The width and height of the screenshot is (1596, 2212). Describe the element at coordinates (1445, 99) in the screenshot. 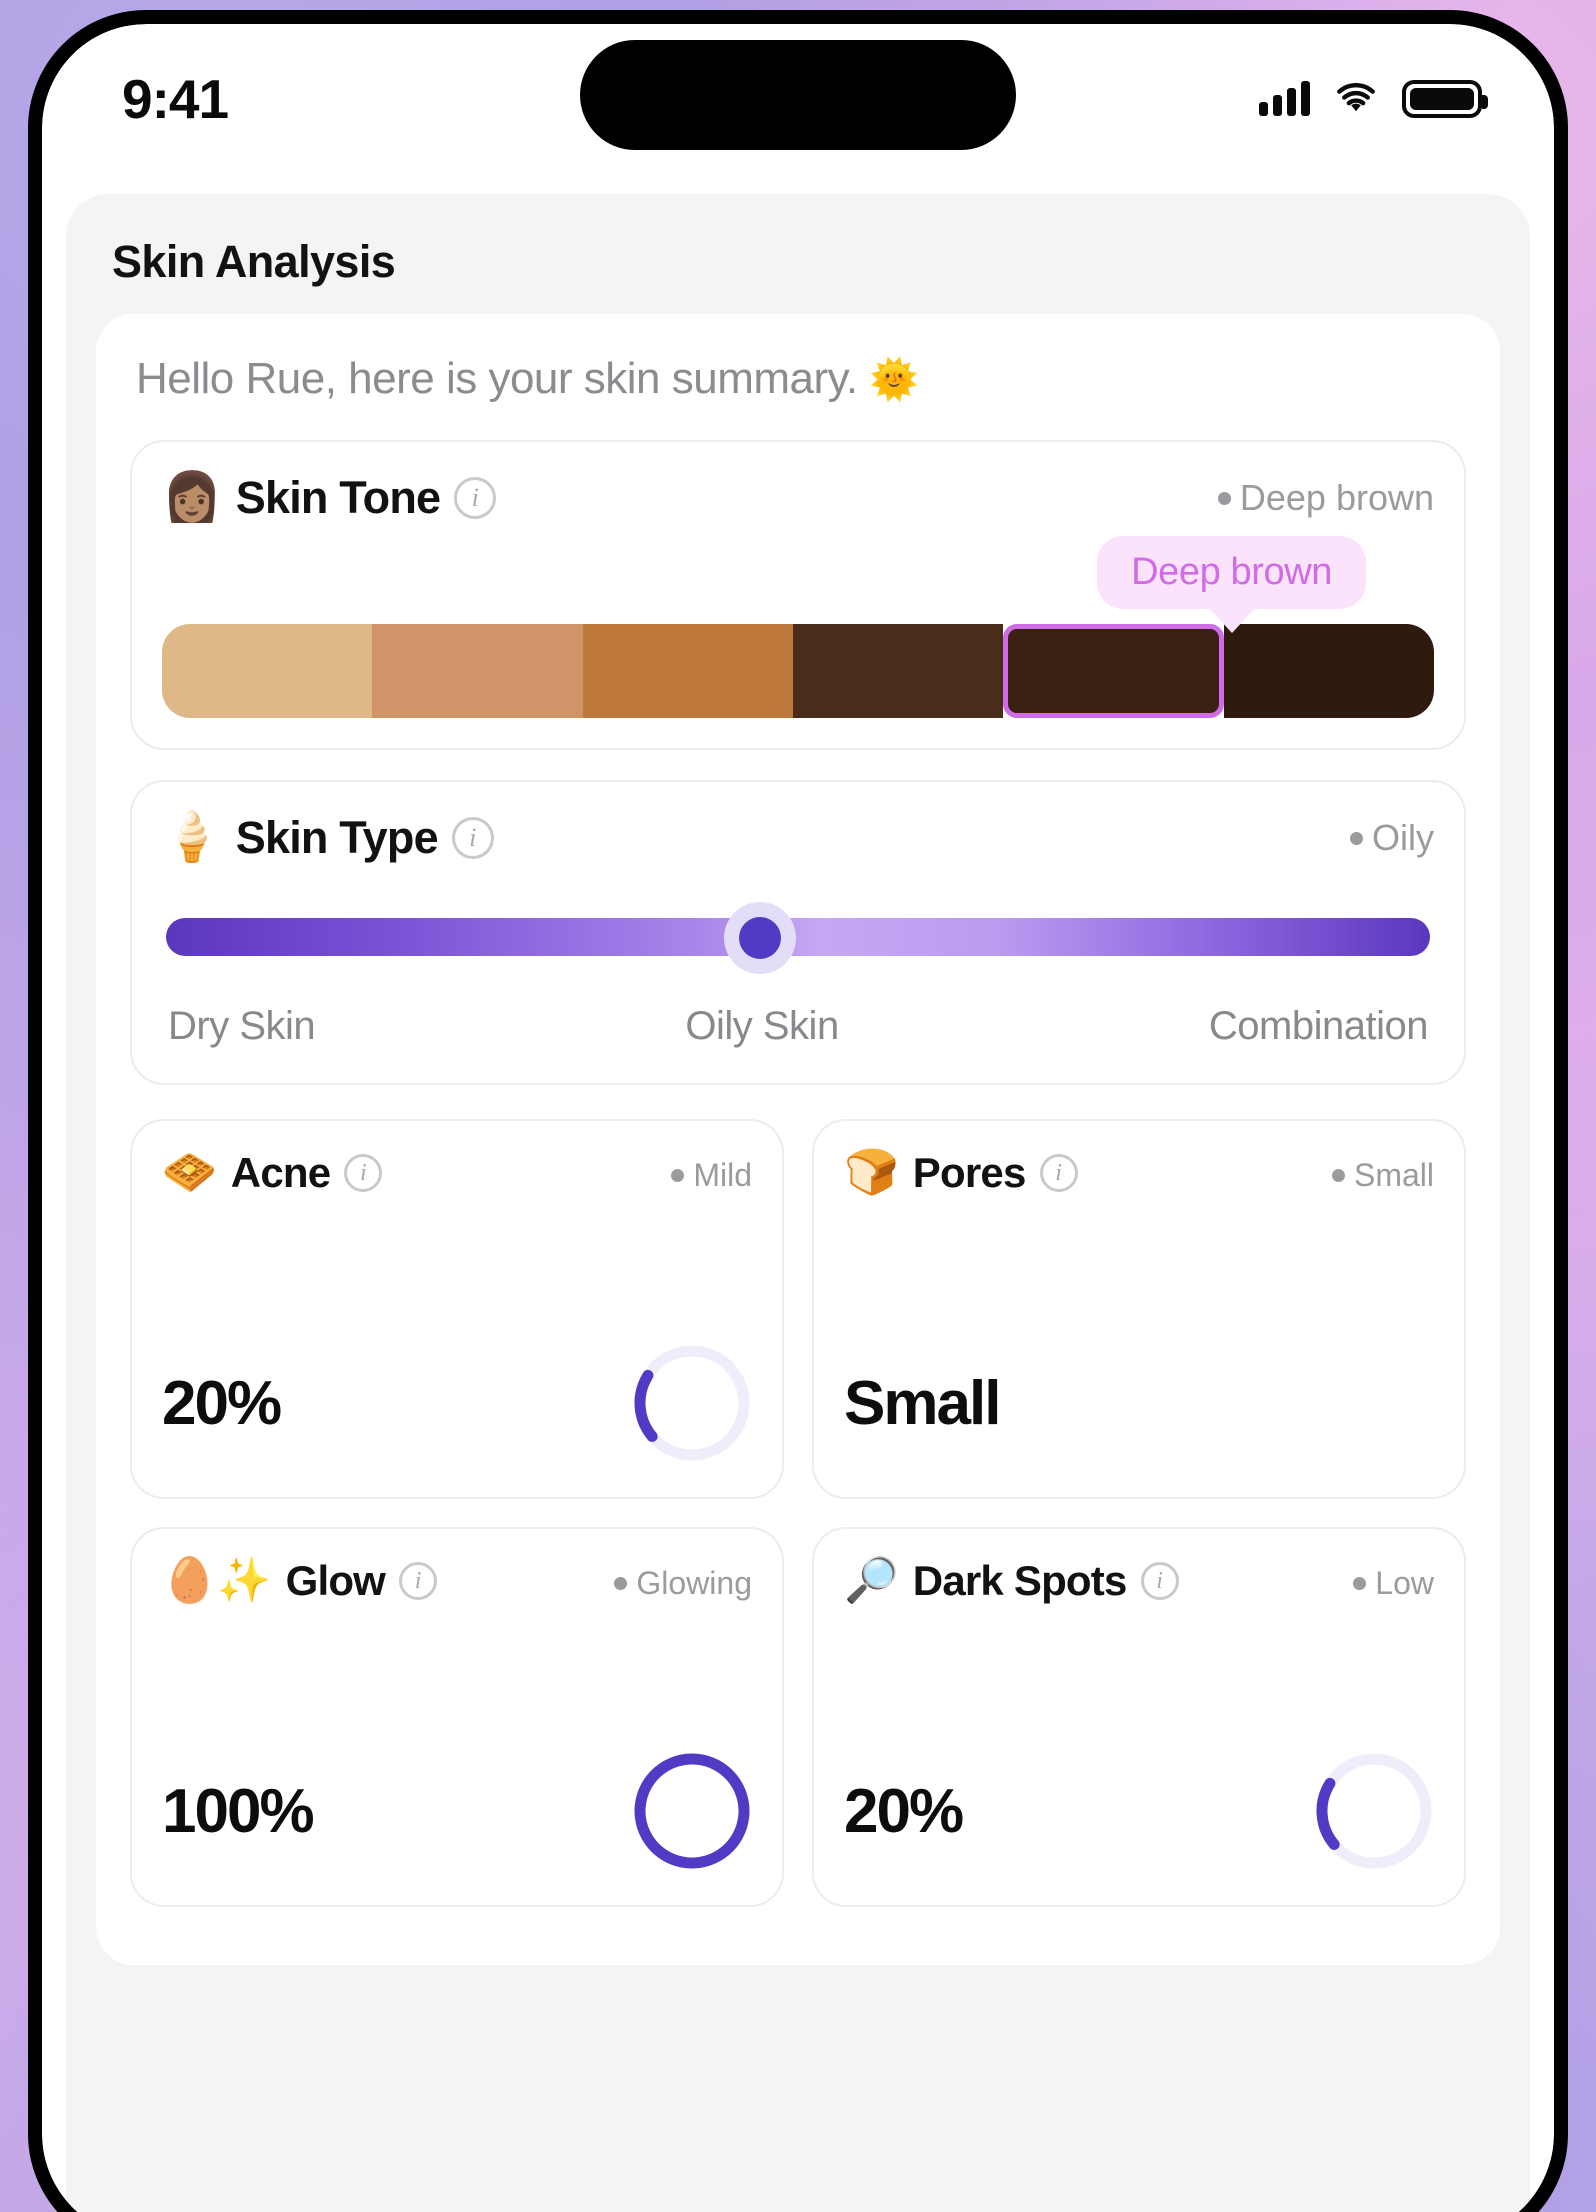

I see `battery-full-icon` at that location.